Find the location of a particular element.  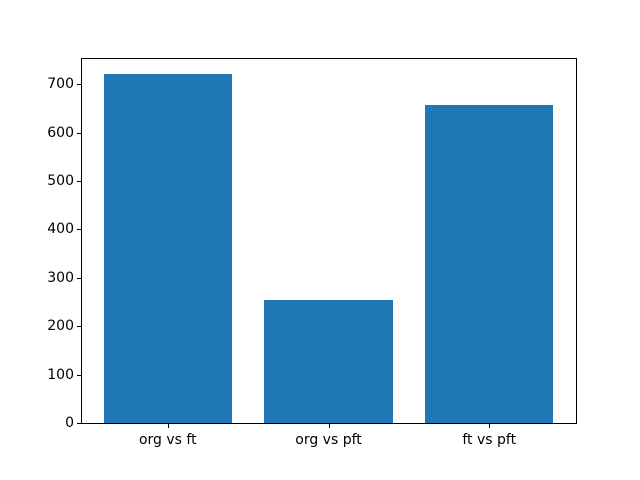

y-tick-label: 0 is located at coordinates (69, 423).